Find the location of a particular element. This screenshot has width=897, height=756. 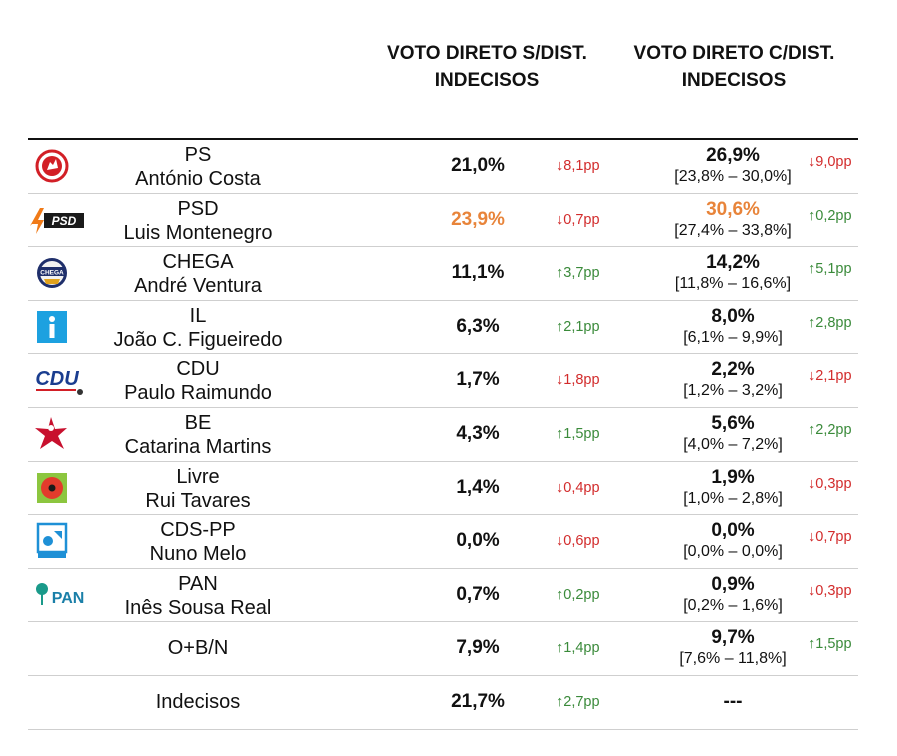

party-name: CDS-PP is located at coordinates (198, 530).